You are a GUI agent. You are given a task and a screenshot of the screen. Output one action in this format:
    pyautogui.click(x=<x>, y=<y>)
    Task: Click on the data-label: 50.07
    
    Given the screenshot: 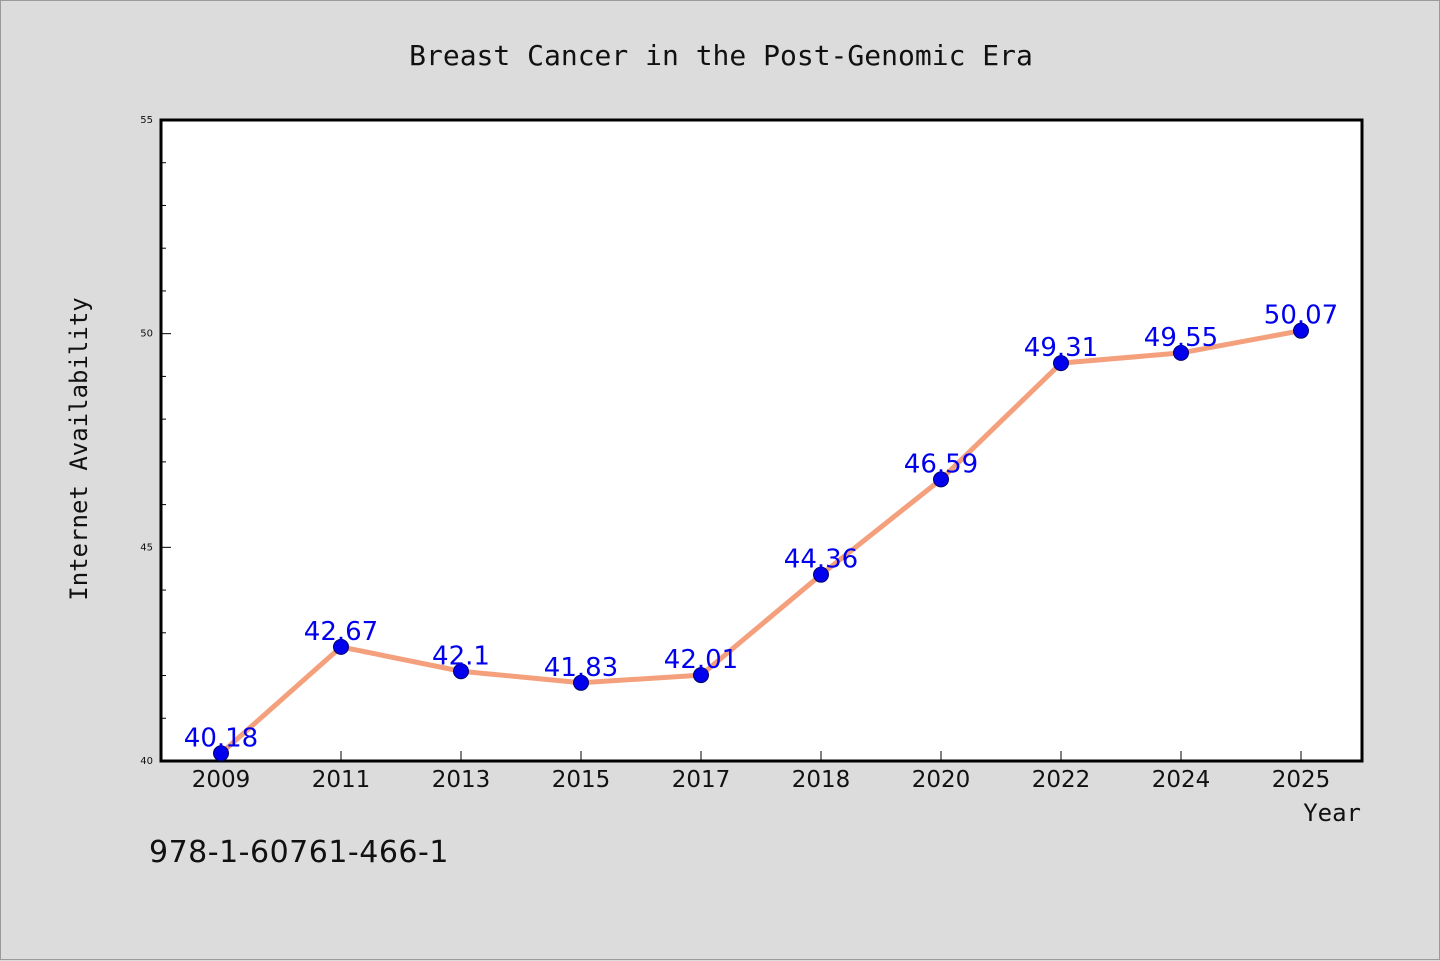 What is the action you would take?
    pyautogui.click(x=1301, y=316)
    